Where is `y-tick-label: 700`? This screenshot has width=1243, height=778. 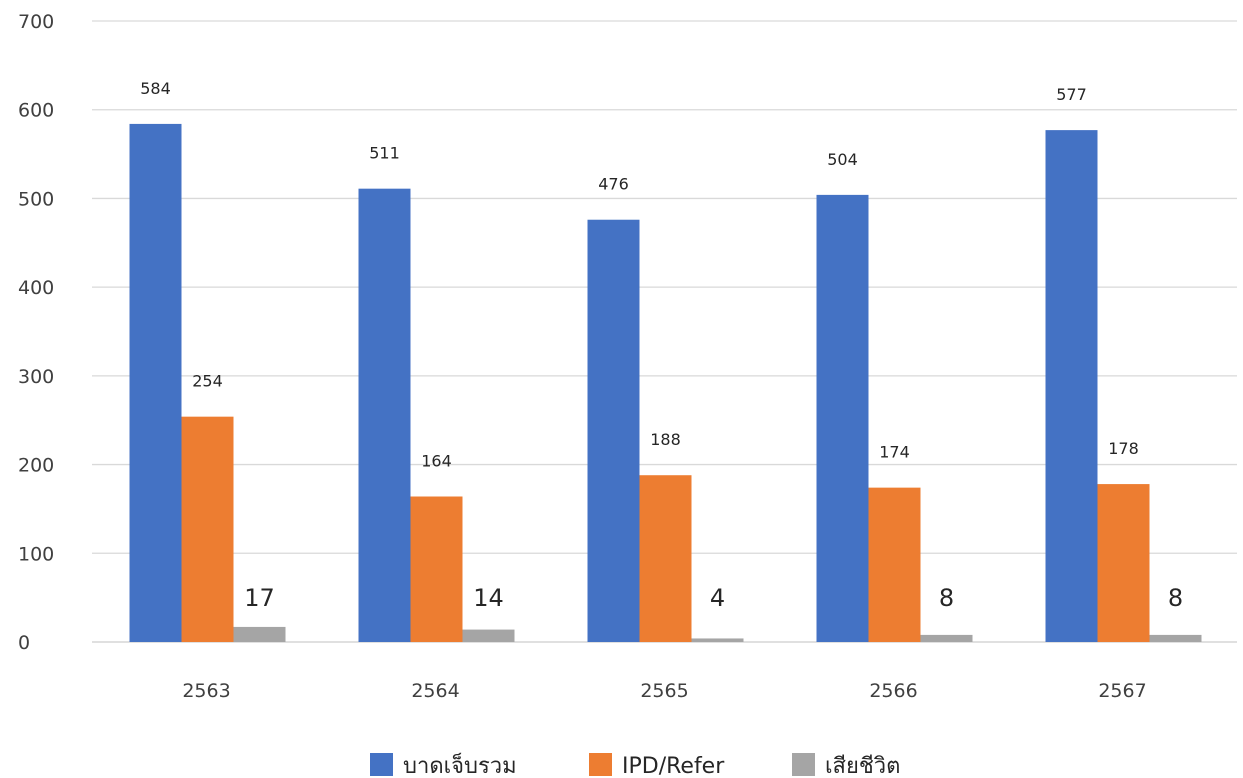
y-tick-label: 700 is located at coordinates (36, 22).